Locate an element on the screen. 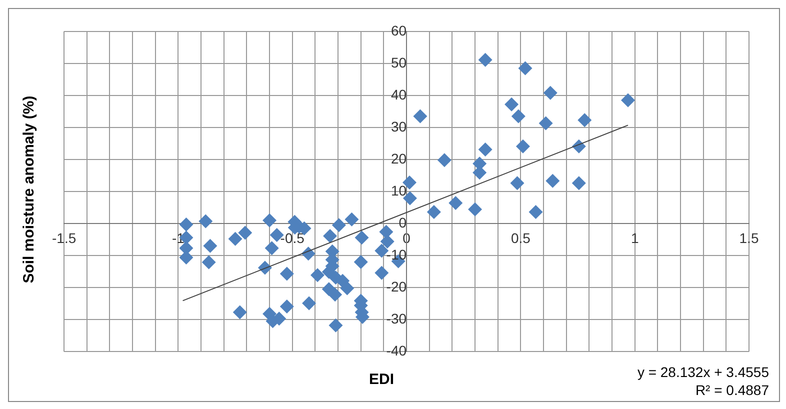 The width and height of the screenshot is (786, 409). y-tick-label: 60 is located at coordinates (398, 30).